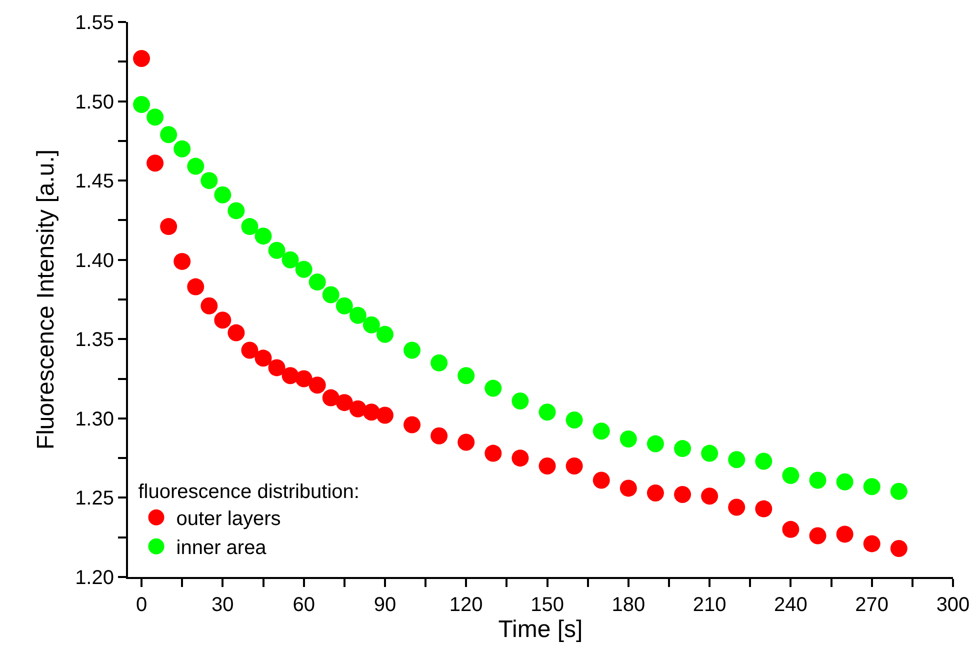 The width and height of the screenshot is (978, 655). What do you see at coordinates (953, 605) in the screenshot?
I see `x-tick-label: 300` at bounding box center [953, 605].